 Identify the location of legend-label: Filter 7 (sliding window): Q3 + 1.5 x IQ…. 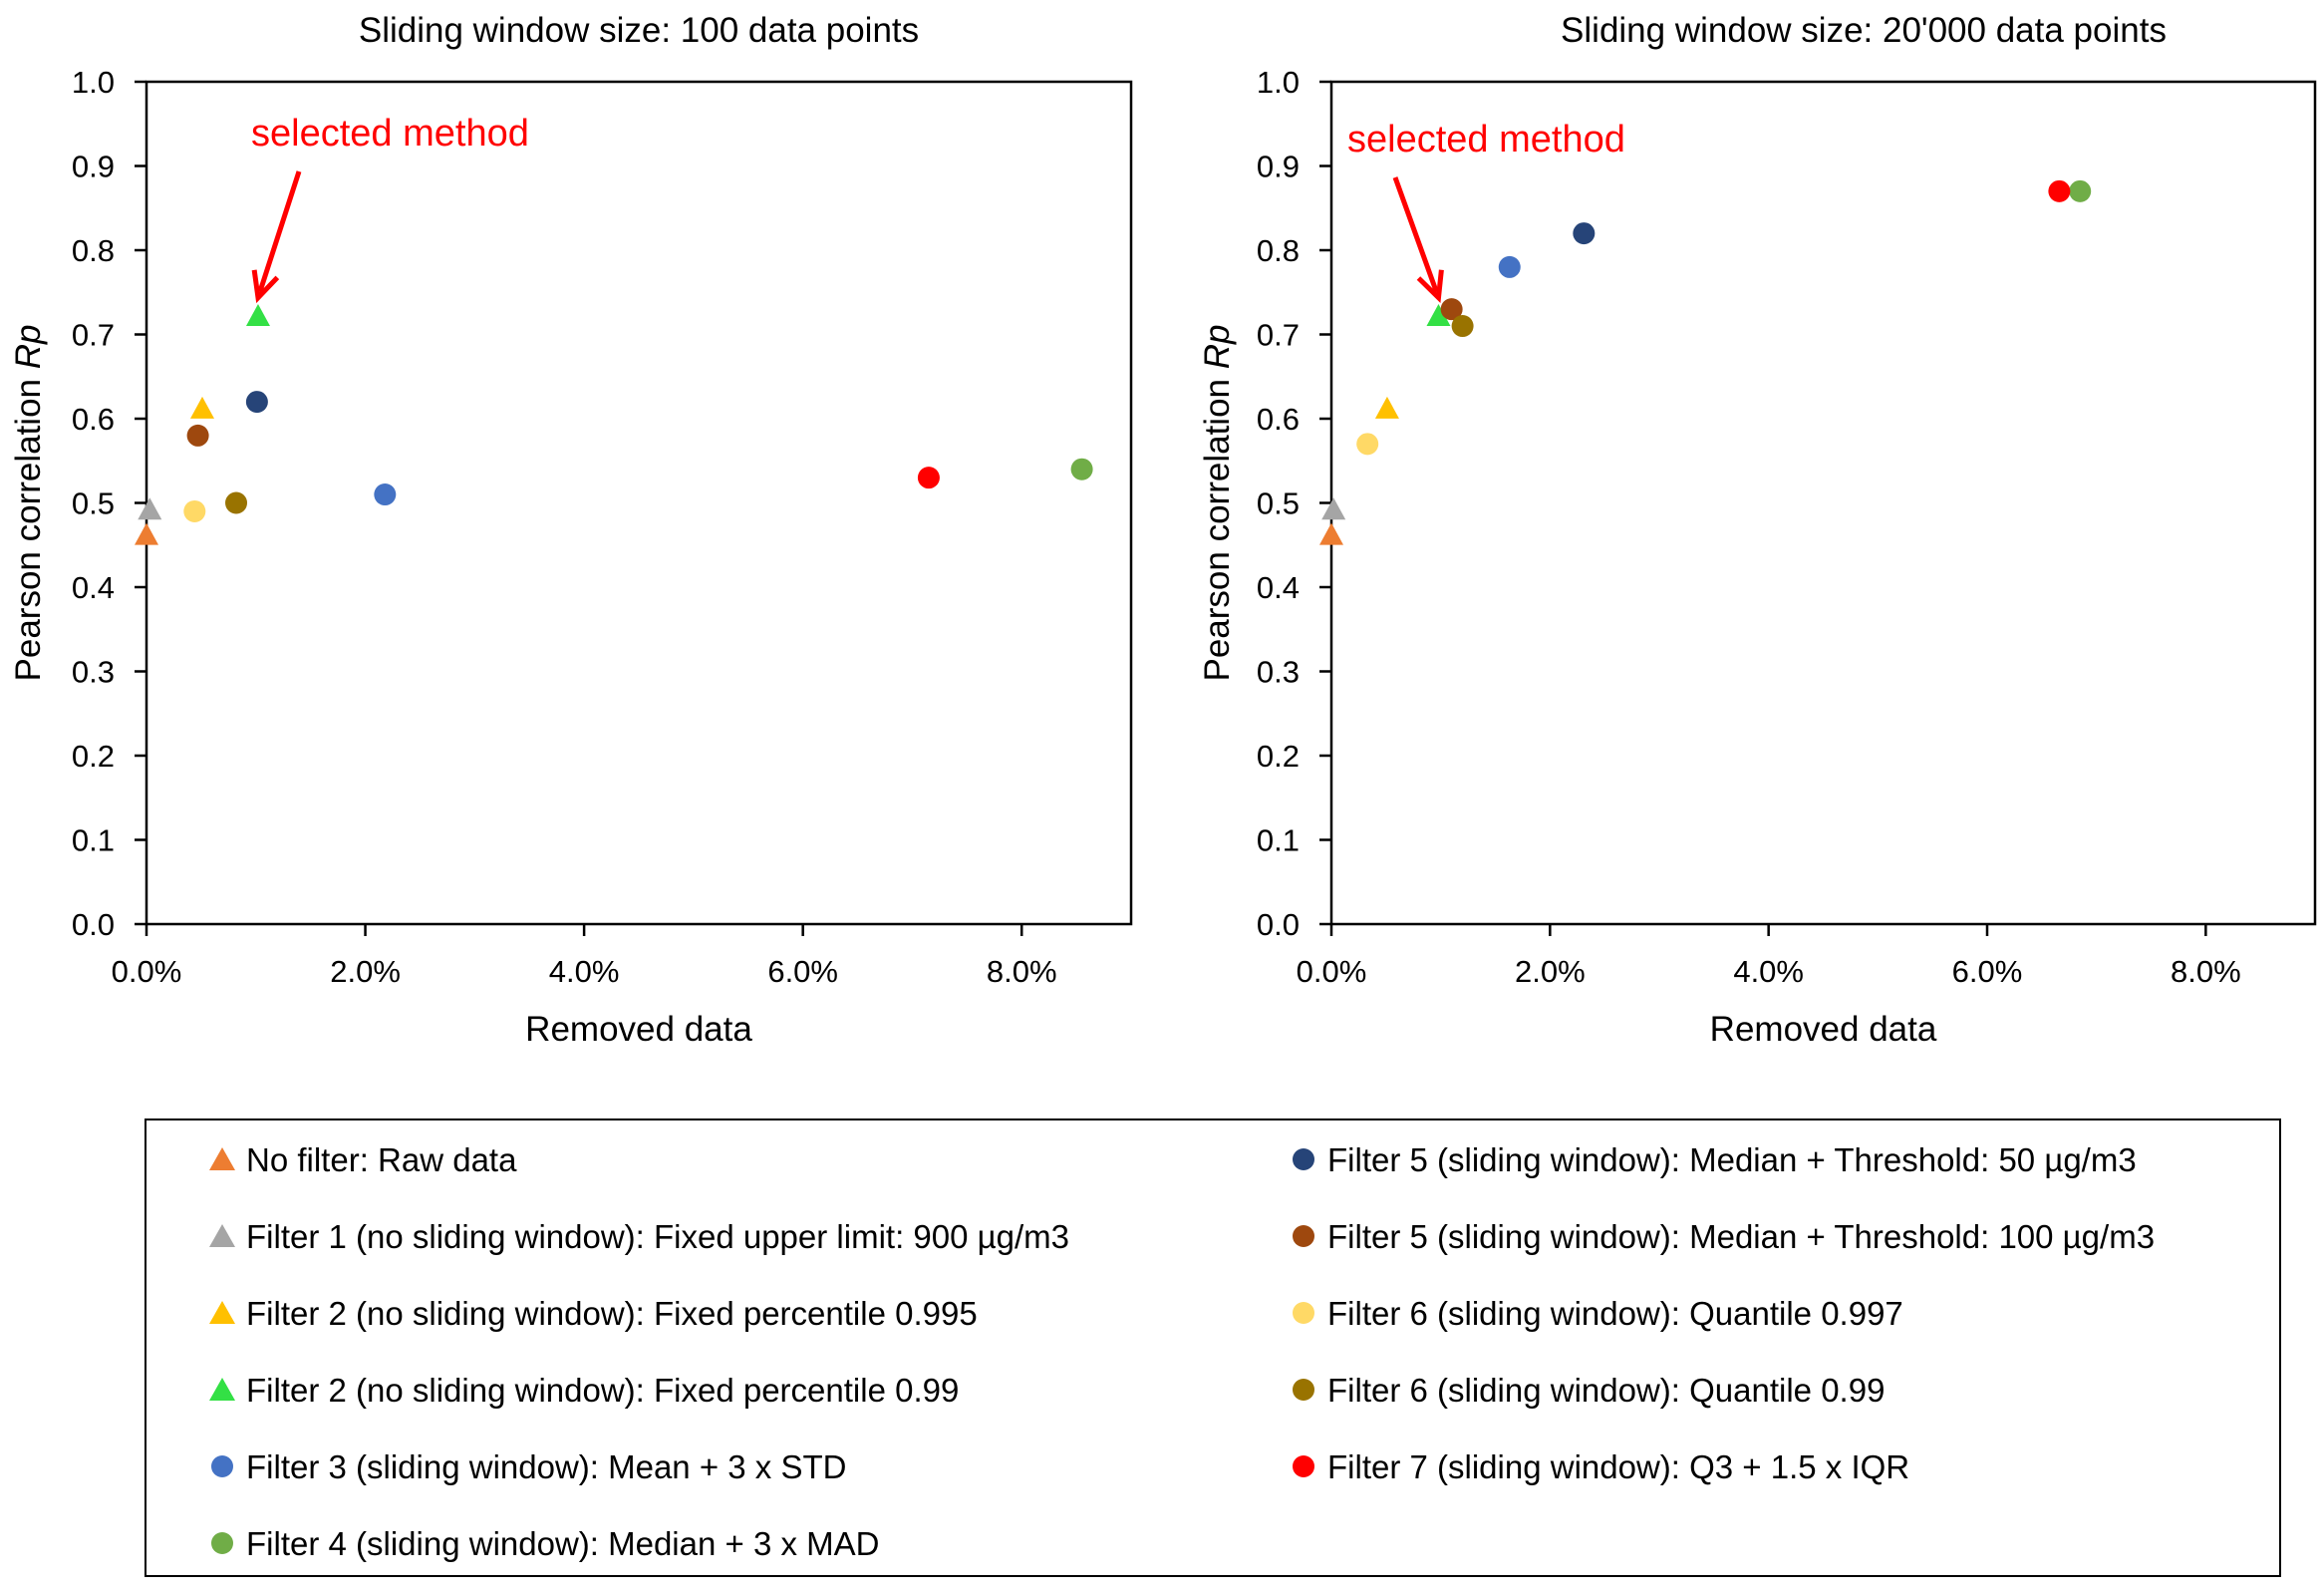
(1618, 1466).